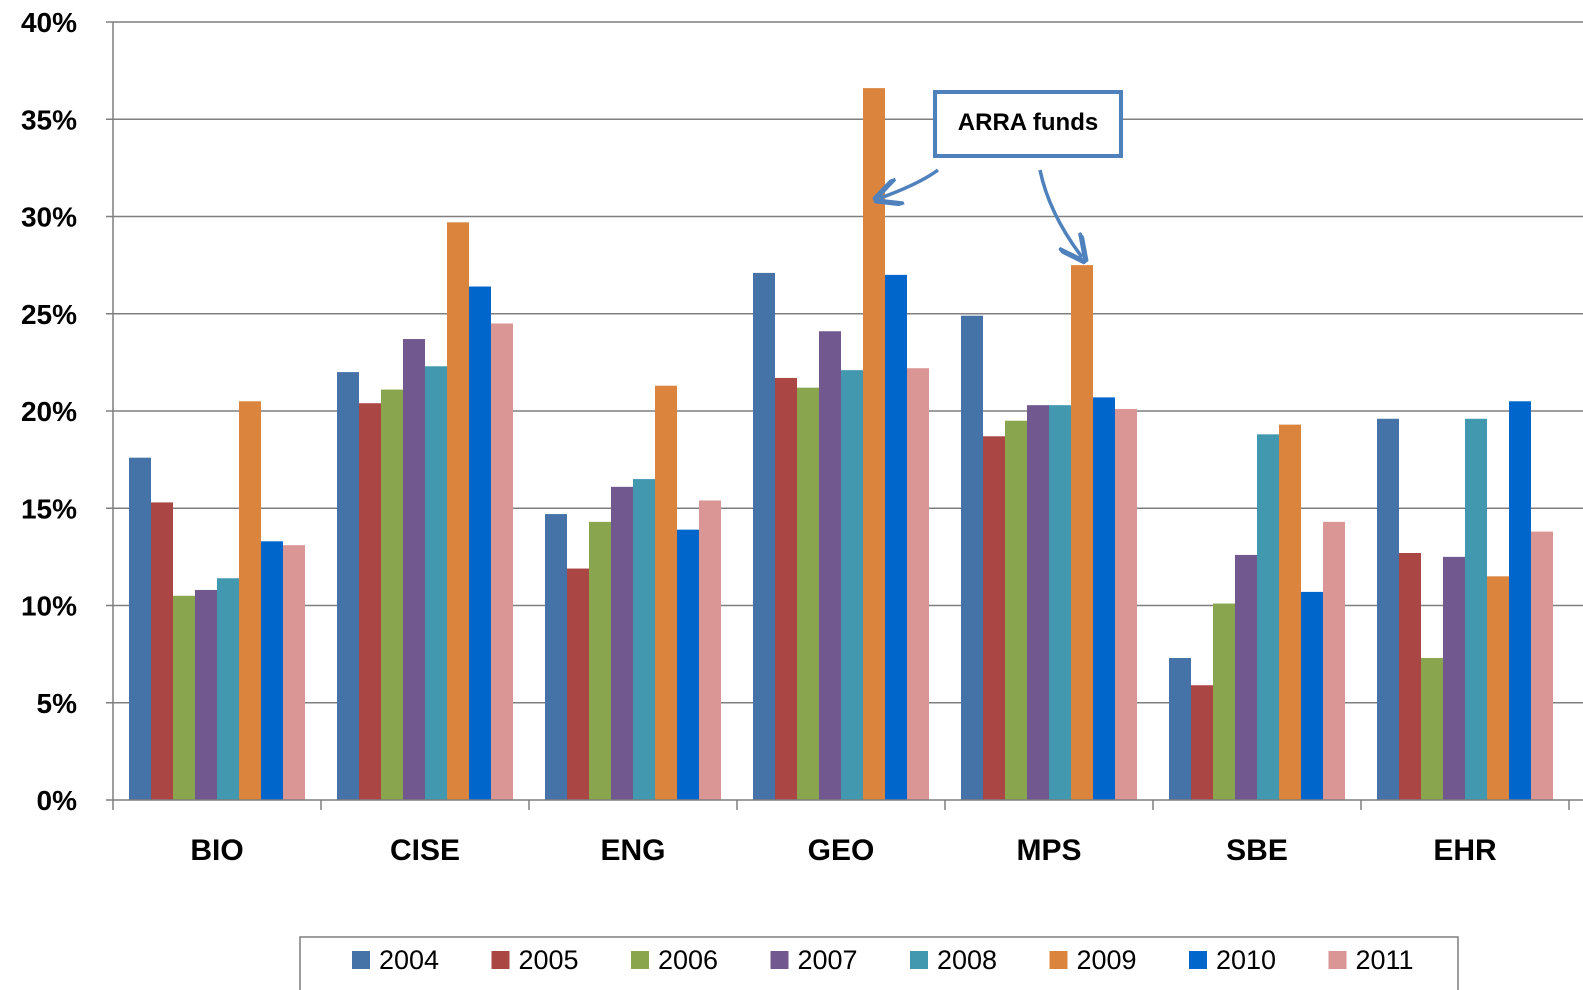 The width and height of the screenshot is (1583, 990). I want to click on bar-mps-2006, so click(1016, 610).